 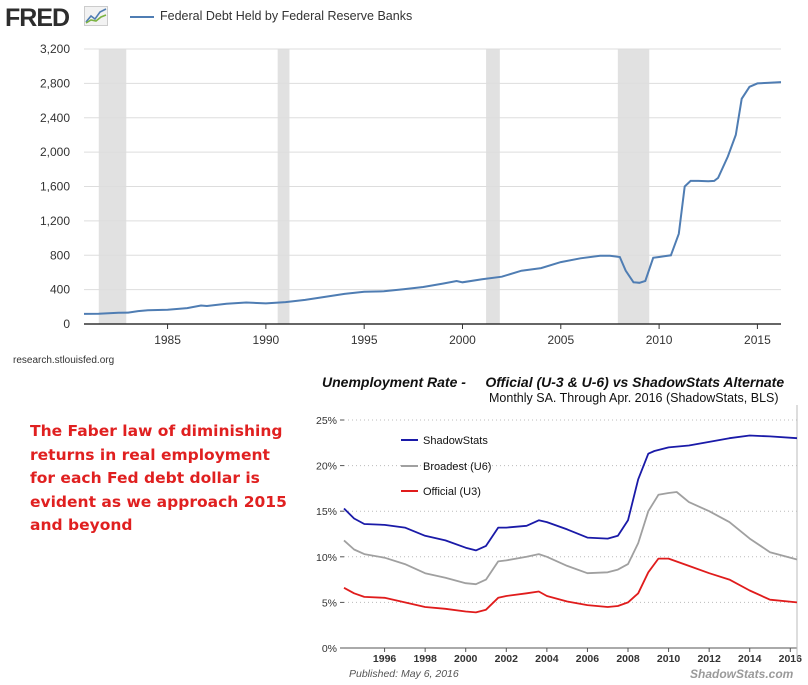 I want to click on shadowstats-y-ticks: 0% 5% 10% 15% 20% 25%, so click(x=330, y=535).